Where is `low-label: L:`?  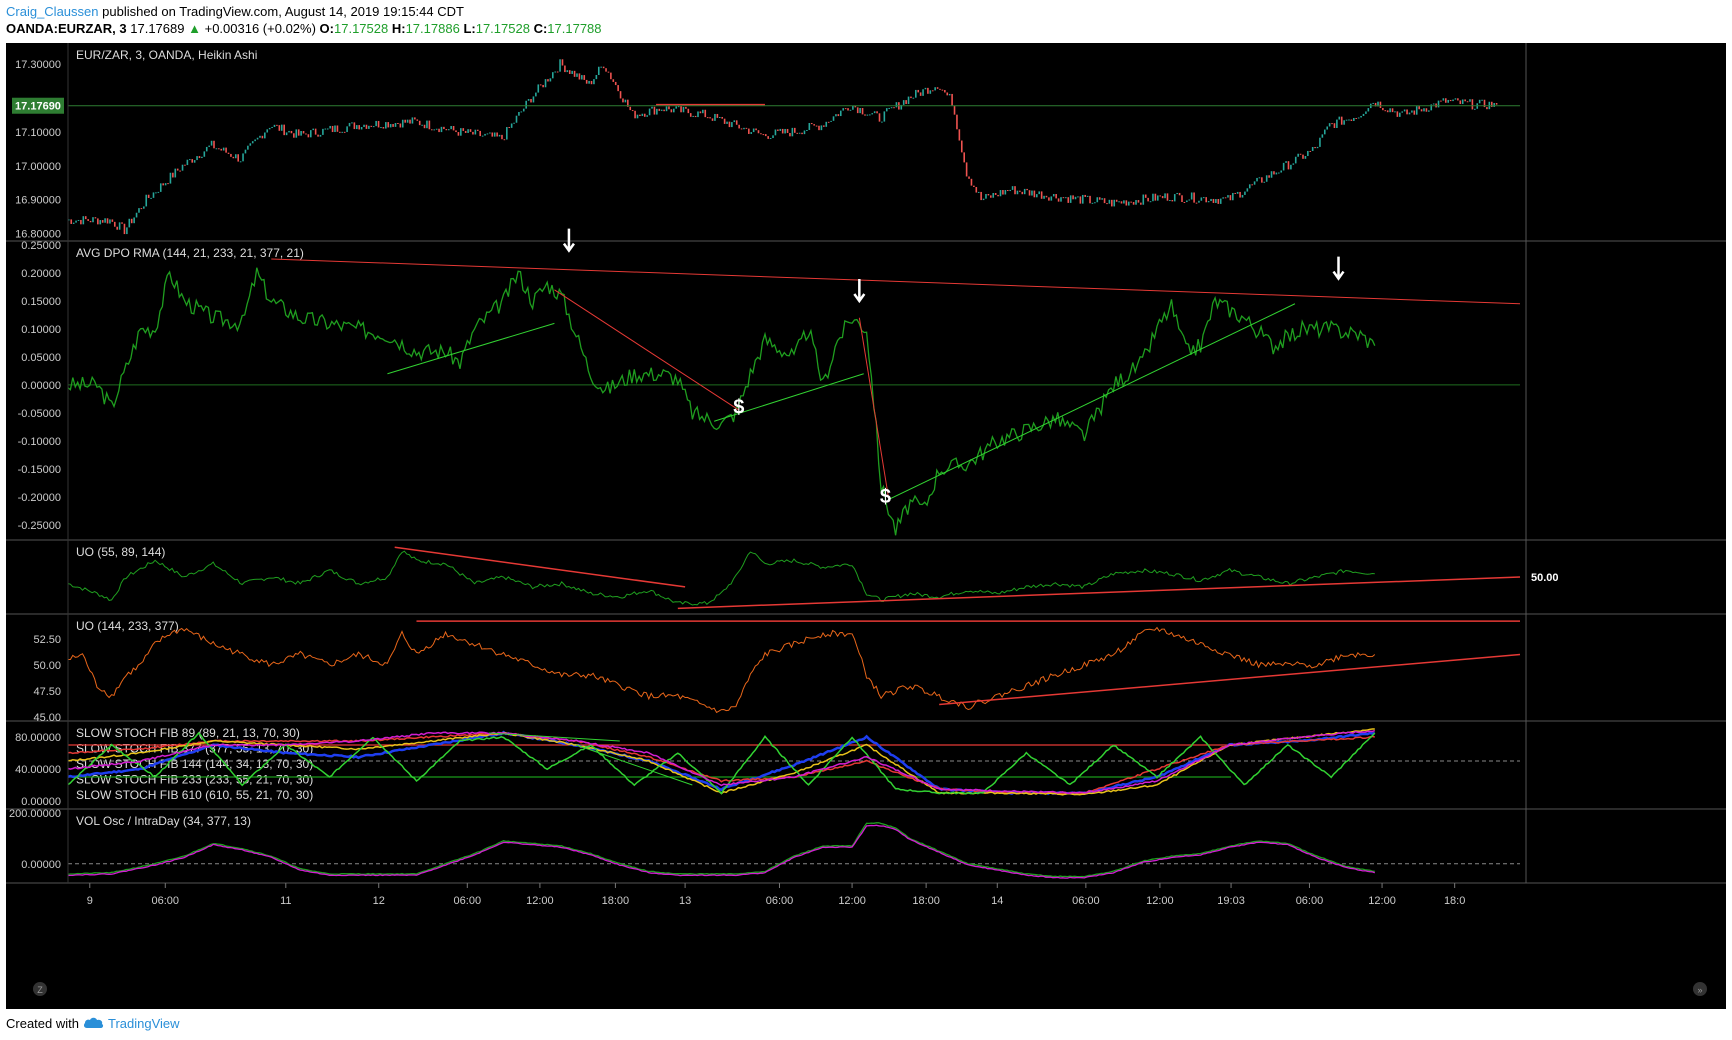
low-label: L: is located at coordinates (469, 28).